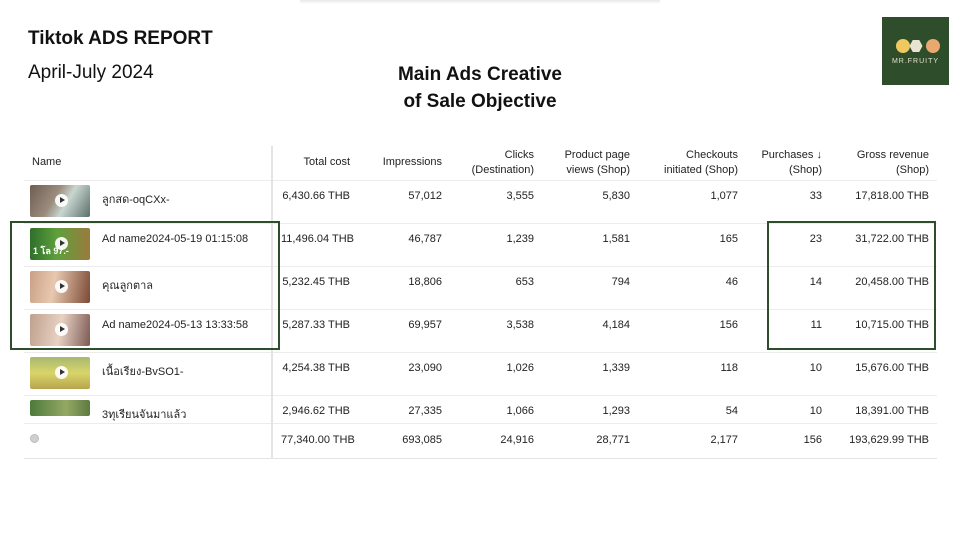 The height and width of the screenshot is (539, 960). What do you see at coordinates (496, 331) in the screenshot?
I see `clicks-cell: 3,538` at bounding box center [496, 331].